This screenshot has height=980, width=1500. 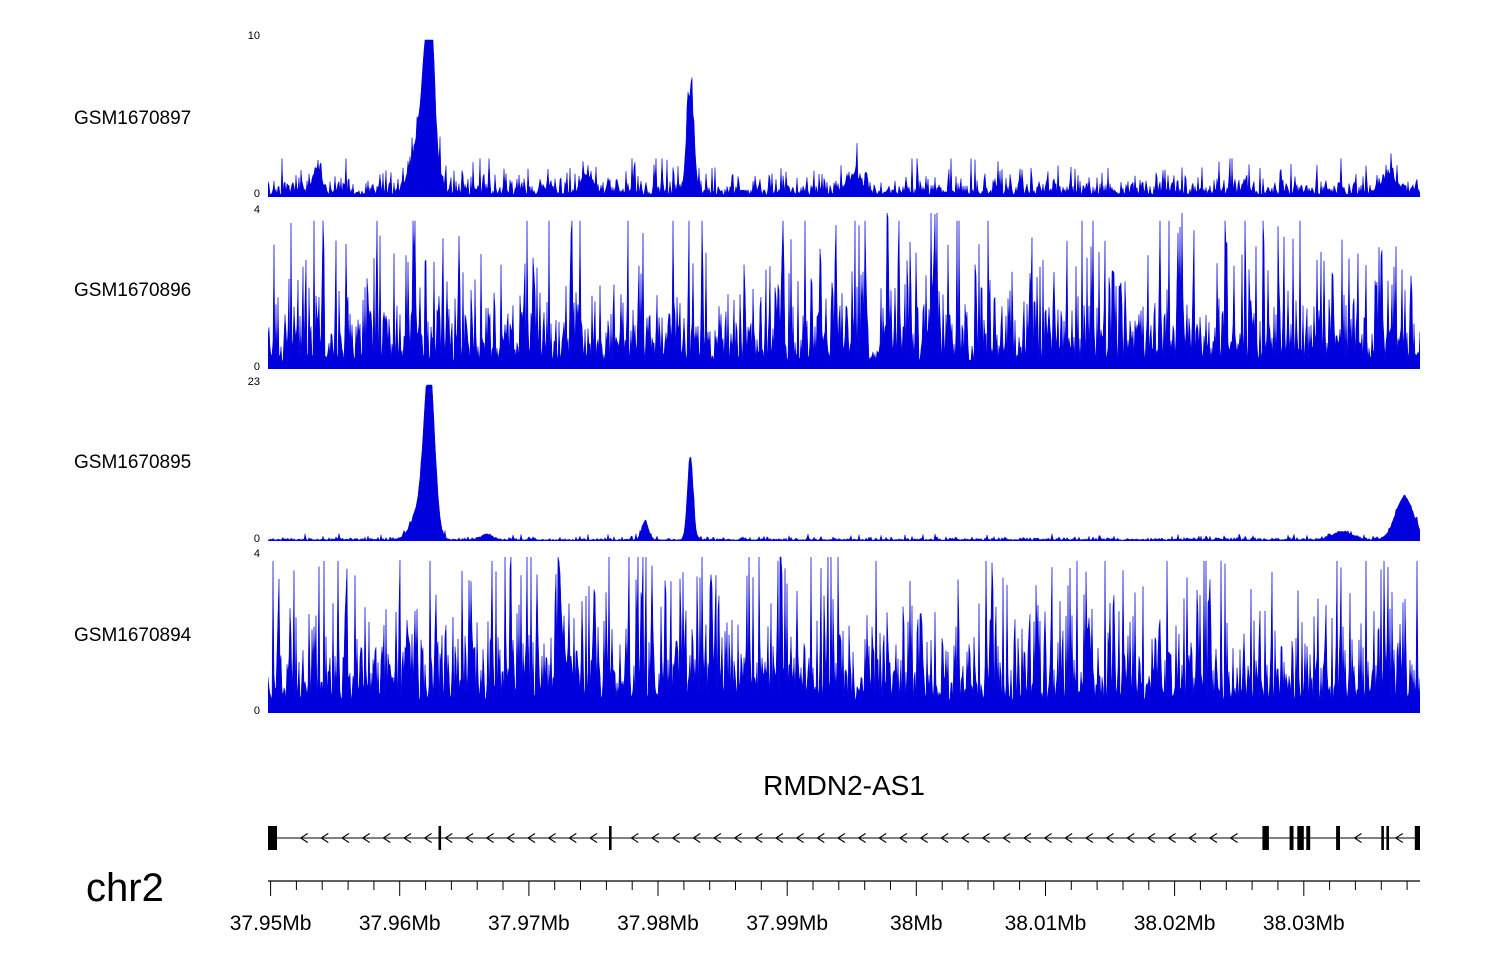 I want to click on genome-axis-ruler, so click(x=844, y=888).